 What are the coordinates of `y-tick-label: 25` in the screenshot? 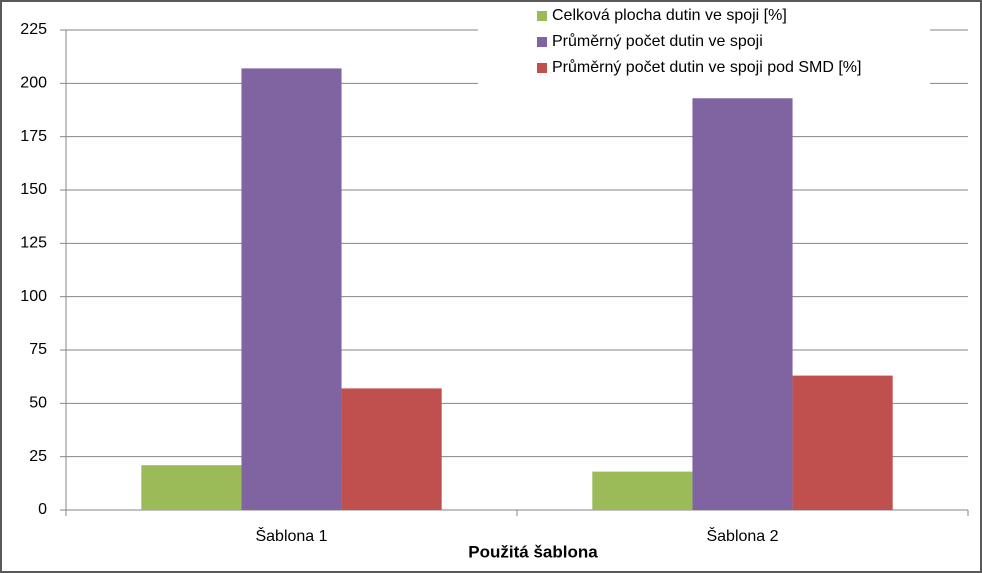 It's located at (38, 456).